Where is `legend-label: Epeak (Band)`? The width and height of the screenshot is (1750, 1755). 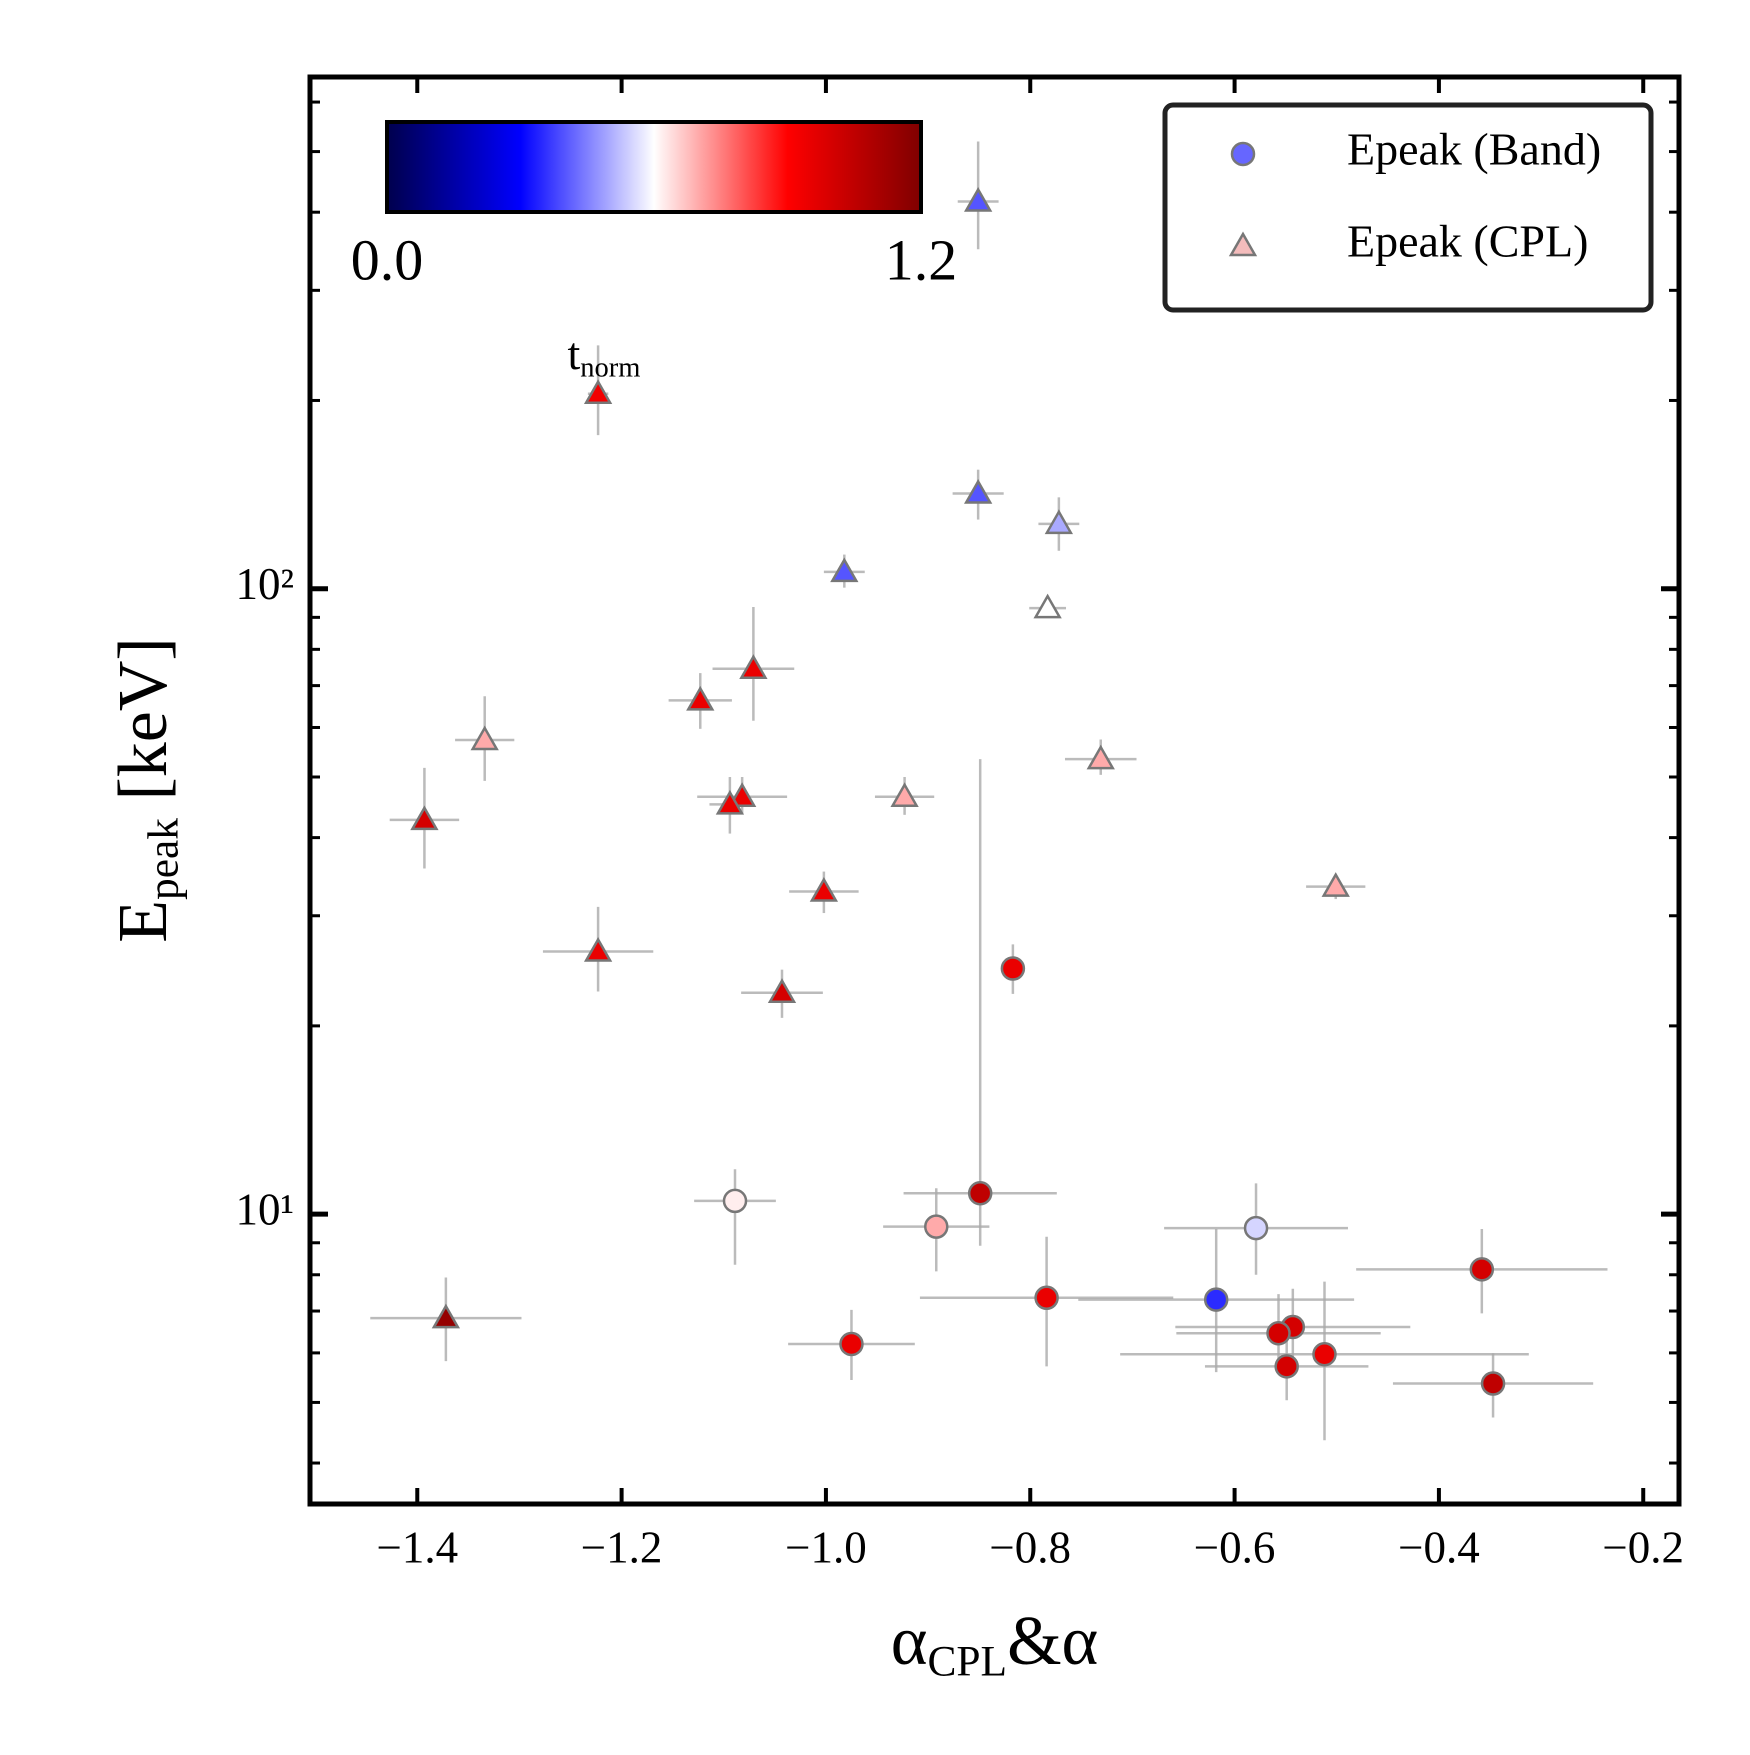
legend-label: Epeak (Band) is located at coordinates (1474, 149).